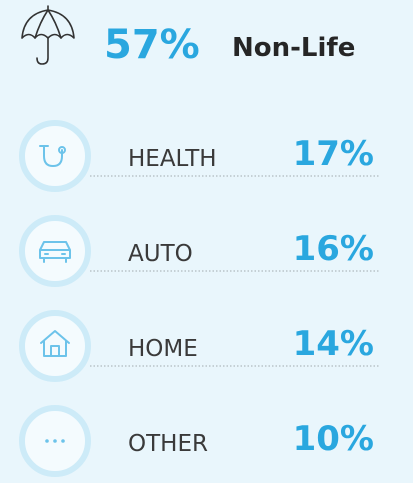  I want to click on category-value: 14%, so click(333, 344).